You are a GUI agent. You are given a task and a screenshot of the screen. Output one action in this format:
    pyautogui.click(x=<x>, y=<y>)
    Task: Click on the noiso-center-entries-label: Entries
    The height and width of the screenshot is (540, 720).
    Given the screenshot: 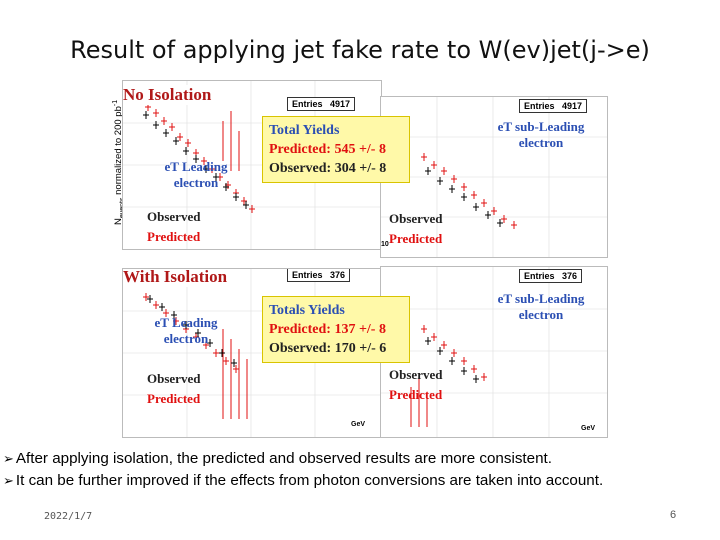 What is the action you would take?
    pyautogui.click(x=307, y=104)
    